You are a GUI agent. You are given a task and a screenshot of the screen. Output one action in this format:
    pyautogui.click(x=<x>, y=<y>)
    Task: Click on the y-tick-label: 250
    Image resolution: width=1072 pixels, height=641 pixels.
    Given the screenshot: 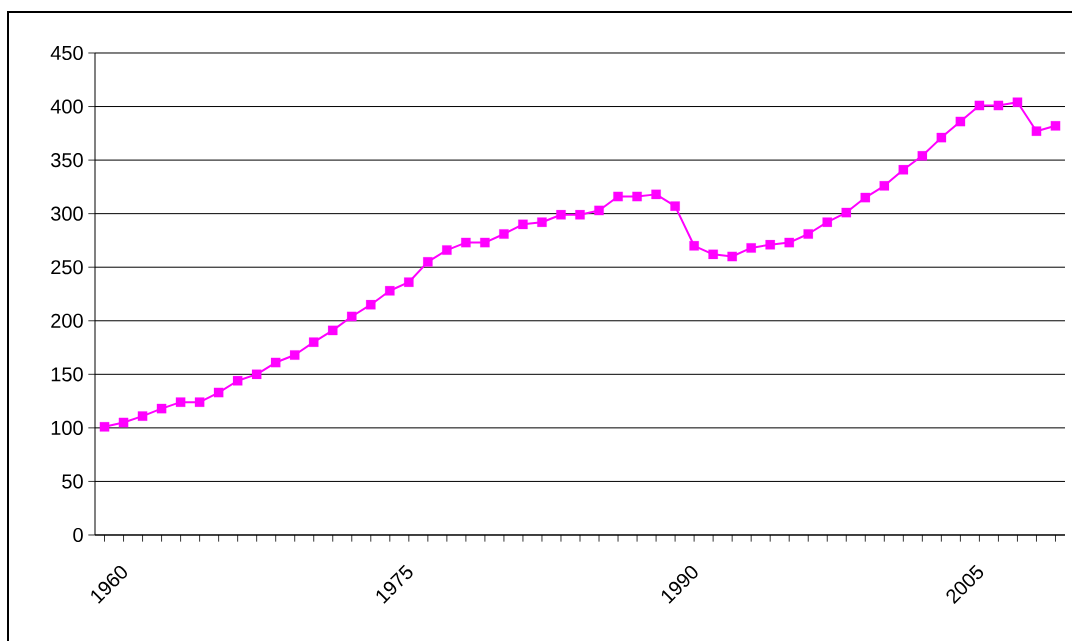 What is the action you would take?
    pyautogui.click(x=67, y=267)
    